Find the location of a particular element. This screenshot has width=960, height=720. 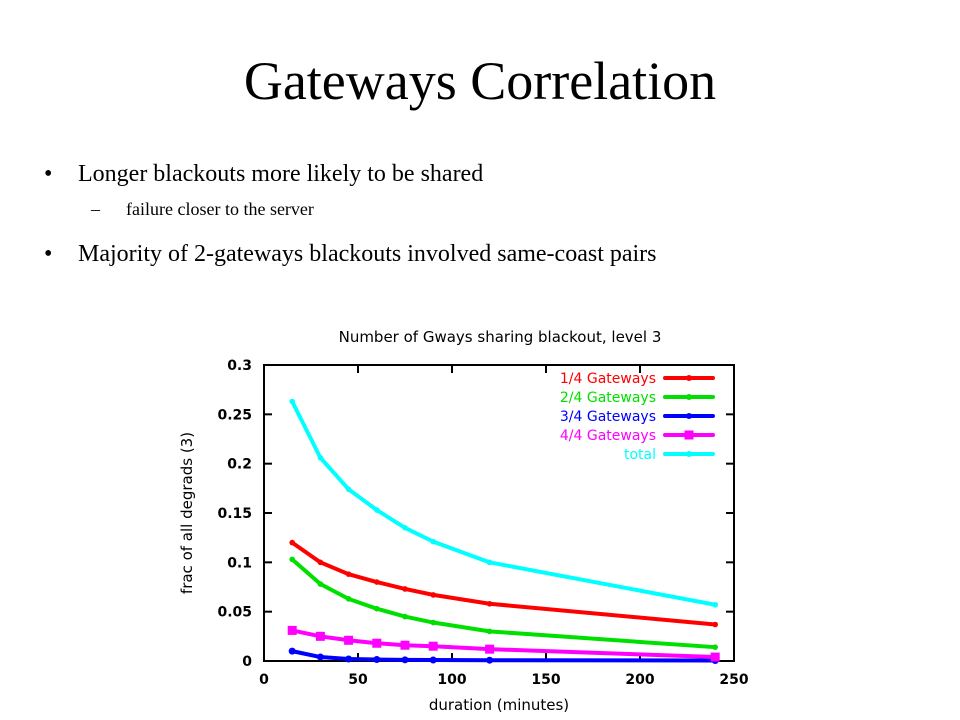

x-tick-label: 150 is located at coordinates (545, 680).